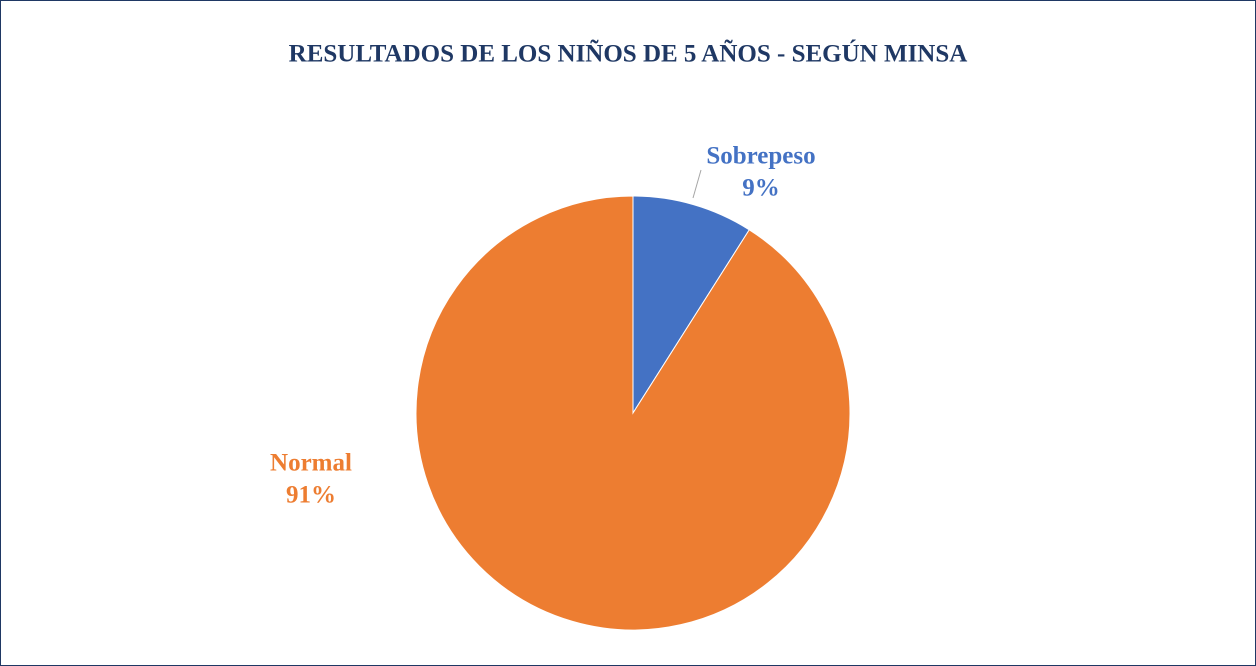 This screenshot has height=666, width=1256. Describe the element at coordinates (760, 156) in the screenshot. I see `slice-category-label: Sobrepeso` at that location.